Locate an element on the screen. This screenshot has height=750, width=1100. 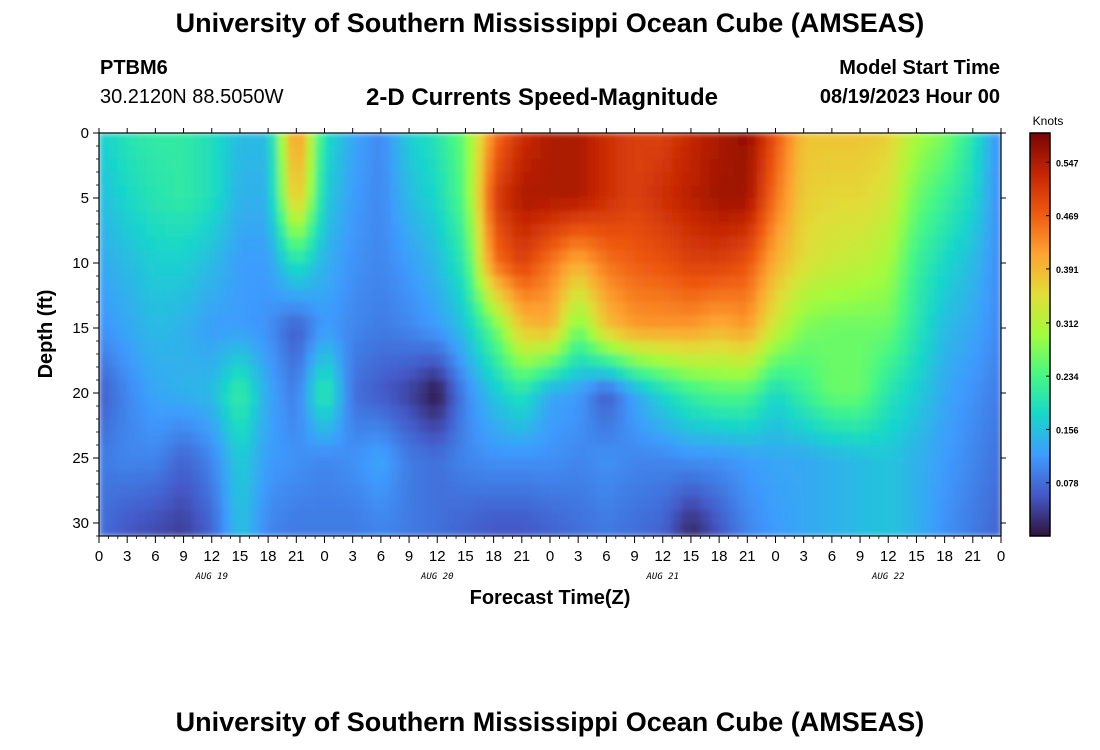
x-tick-label: 3 is located at coordinates (578, 556).